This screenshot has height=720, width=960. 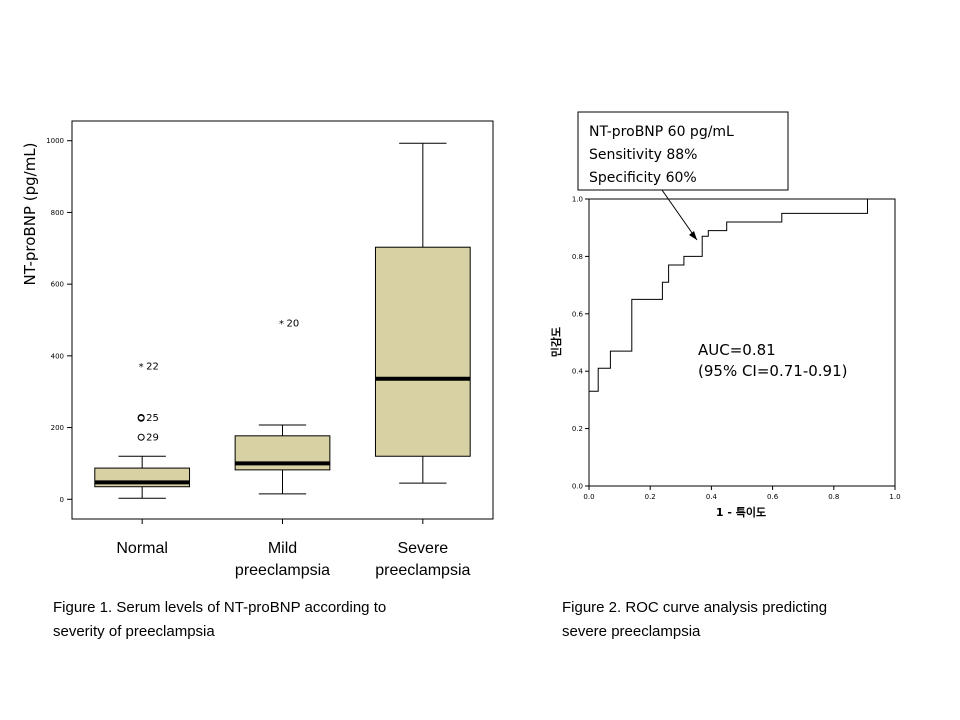 What do you see at coordinates (142, 442) in the screenshot?
I see `box-group: * 22 25 29` at bounding box center [142, 442].